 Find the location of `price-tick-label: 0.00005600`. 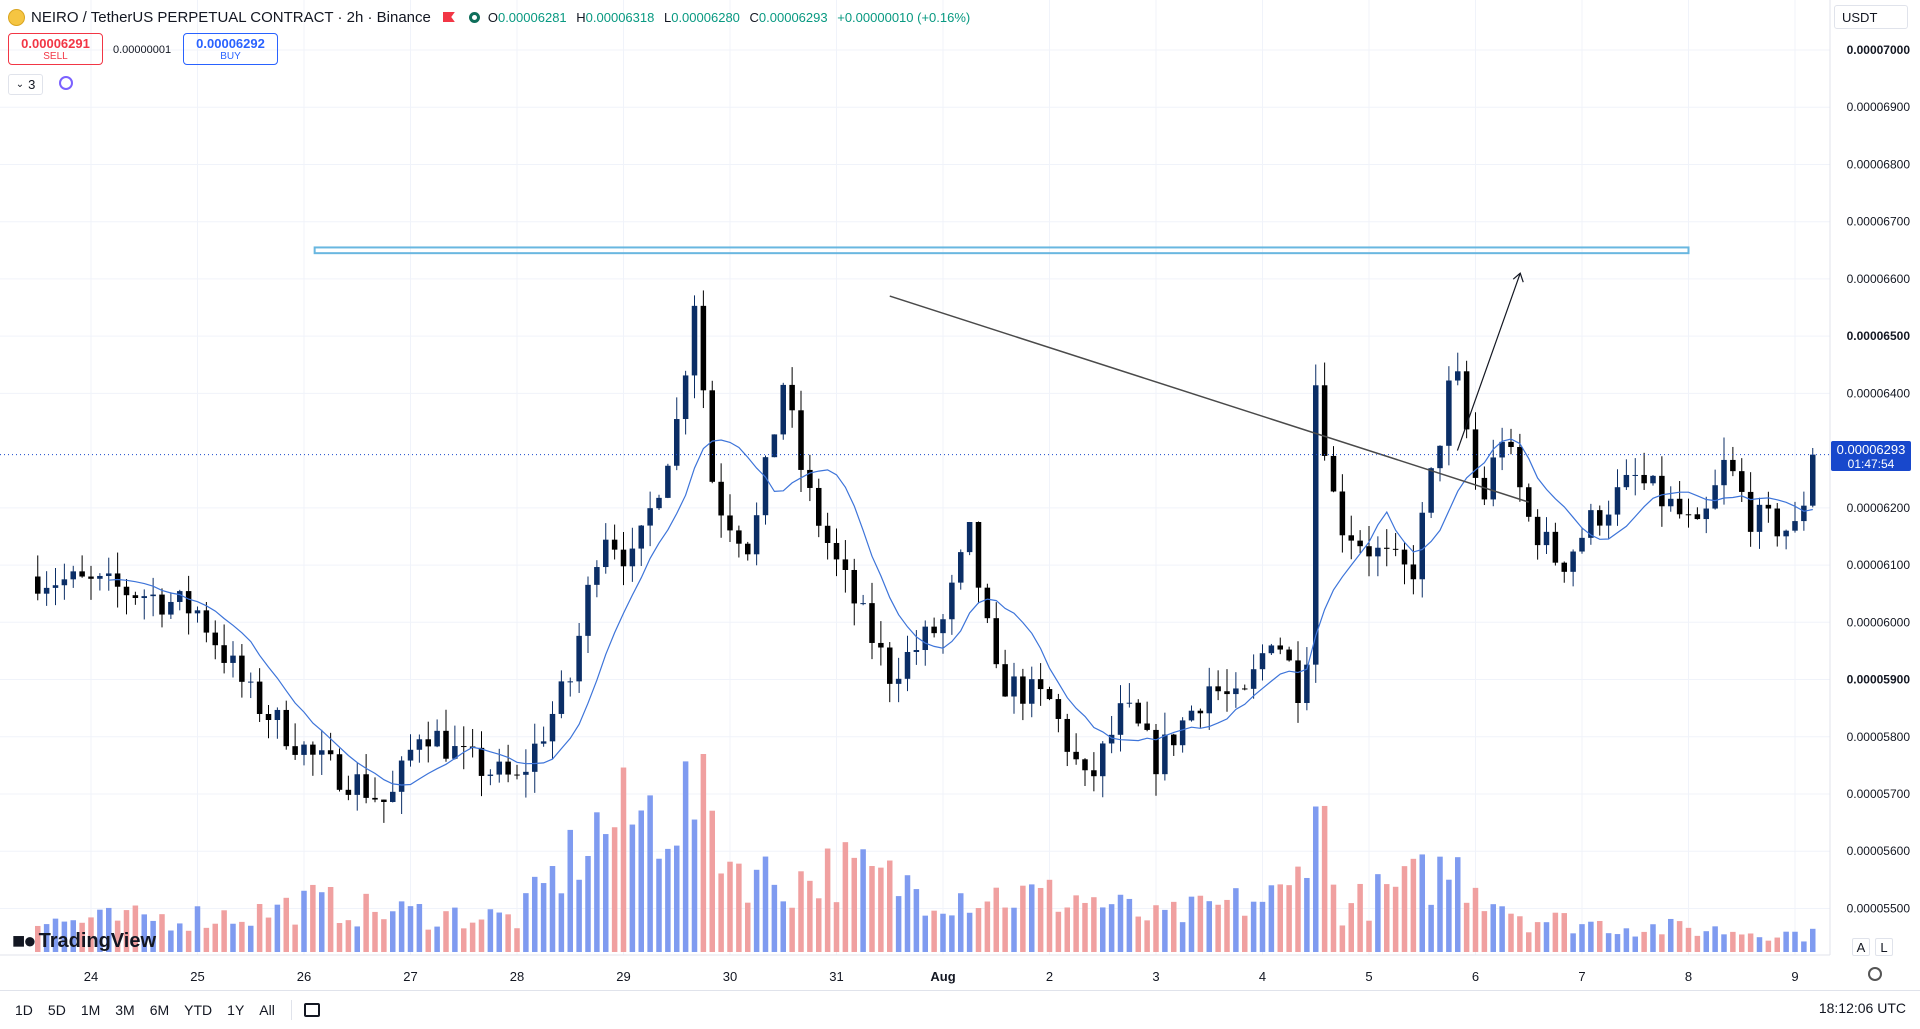

price-tick-label: 0.00005600 is located at coordinates (1879, 851).